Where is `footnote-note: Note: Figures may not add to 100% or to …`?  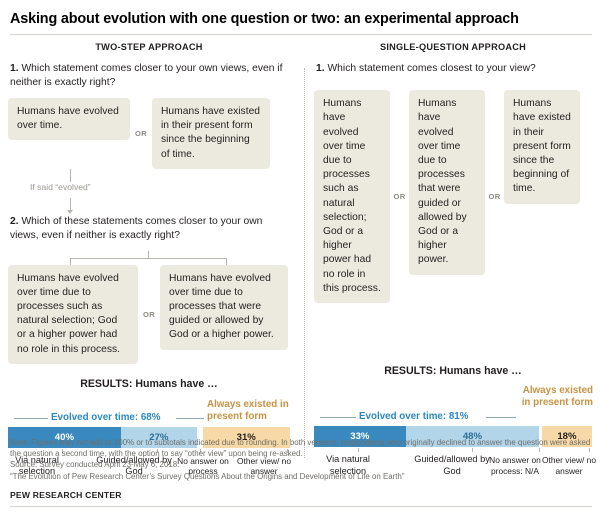 footnote-note: Note: Figures may not add to 100% or to … is located at coordinates (300, 447).